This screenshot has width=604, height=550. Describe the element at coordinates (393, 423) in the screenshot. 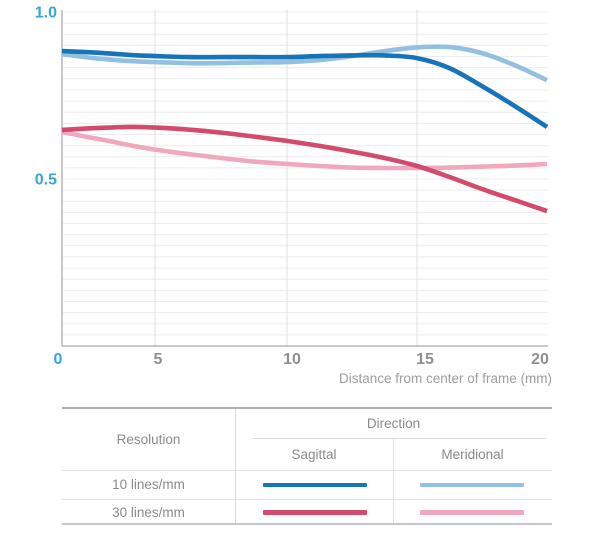

I see `direction-header: Direction` at that location.